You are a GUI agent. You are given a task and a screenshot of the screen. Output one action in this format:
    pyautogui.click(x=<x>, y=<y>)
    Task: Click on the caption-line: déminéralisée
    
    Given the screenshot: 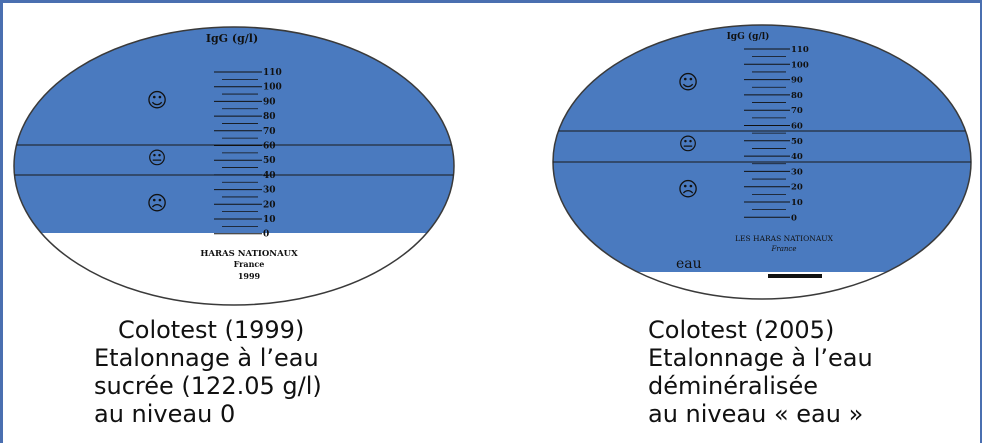 What is the action you would take?
    pyautogui.click(x=733, y=386)
    